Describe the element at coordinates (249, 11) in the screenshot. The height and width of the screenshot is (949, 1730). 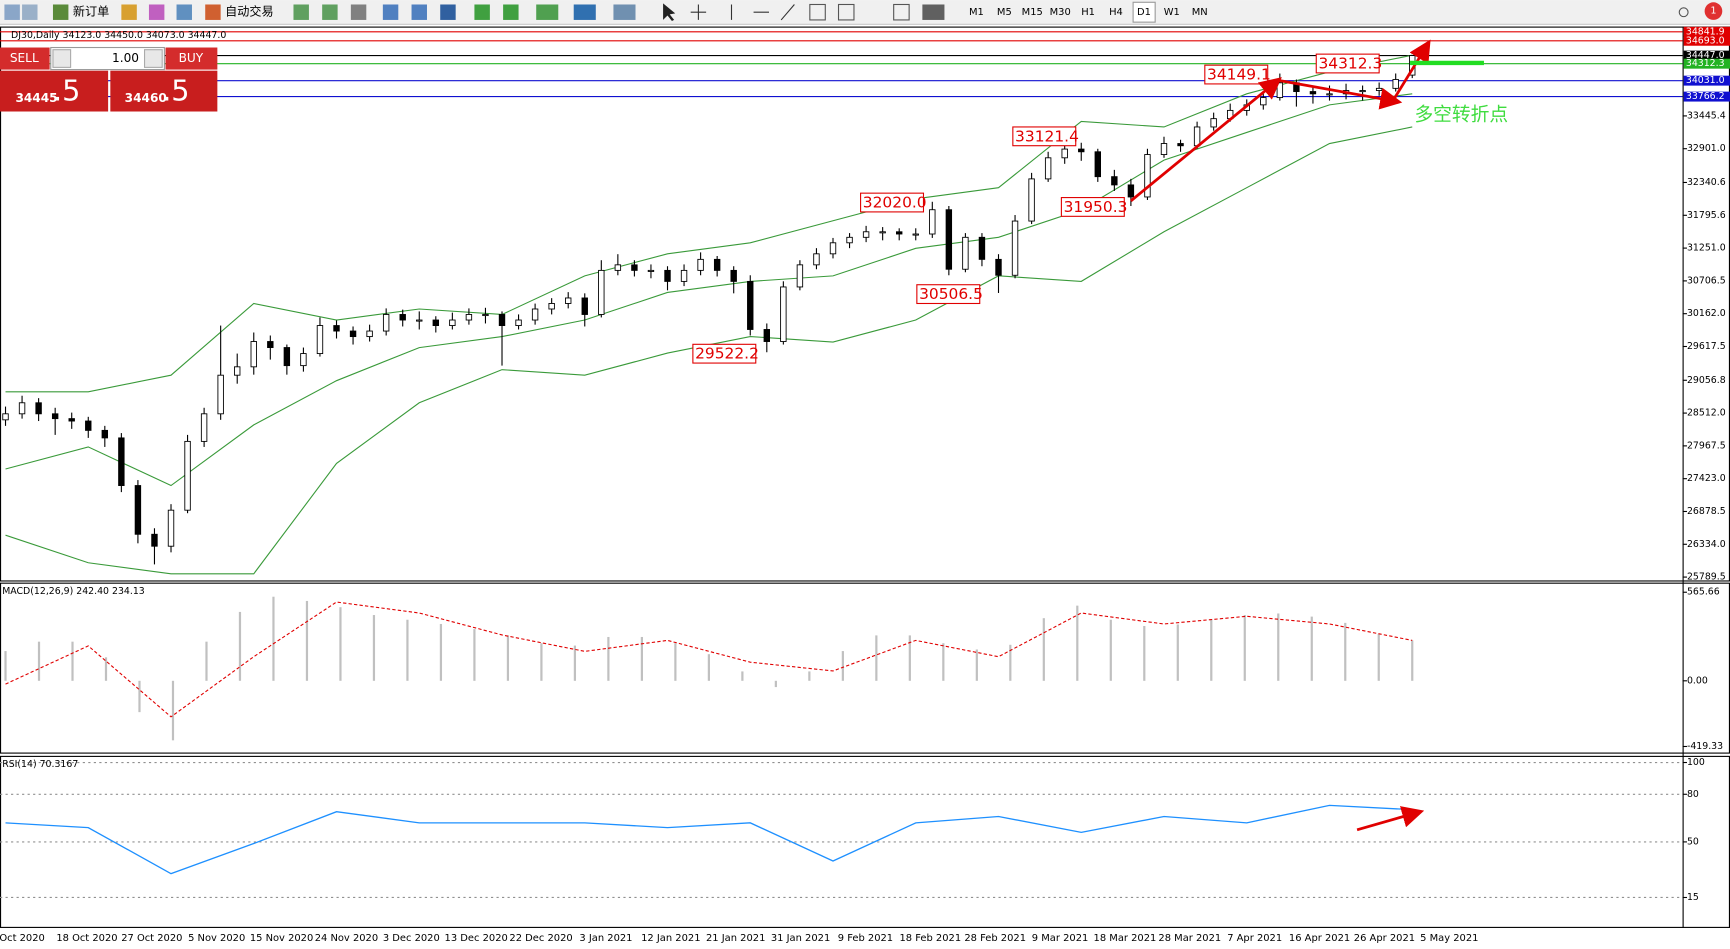
I see `auto-trading: 自动交易` at that location.